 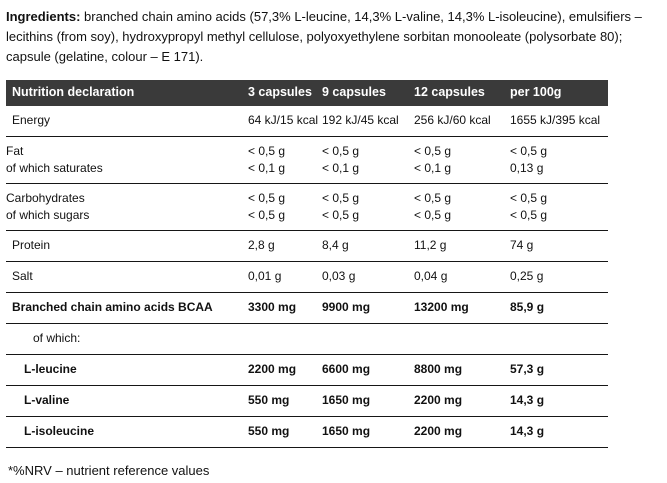 I want to click on row-value: 13200 mg, so click(x=462, y=308).